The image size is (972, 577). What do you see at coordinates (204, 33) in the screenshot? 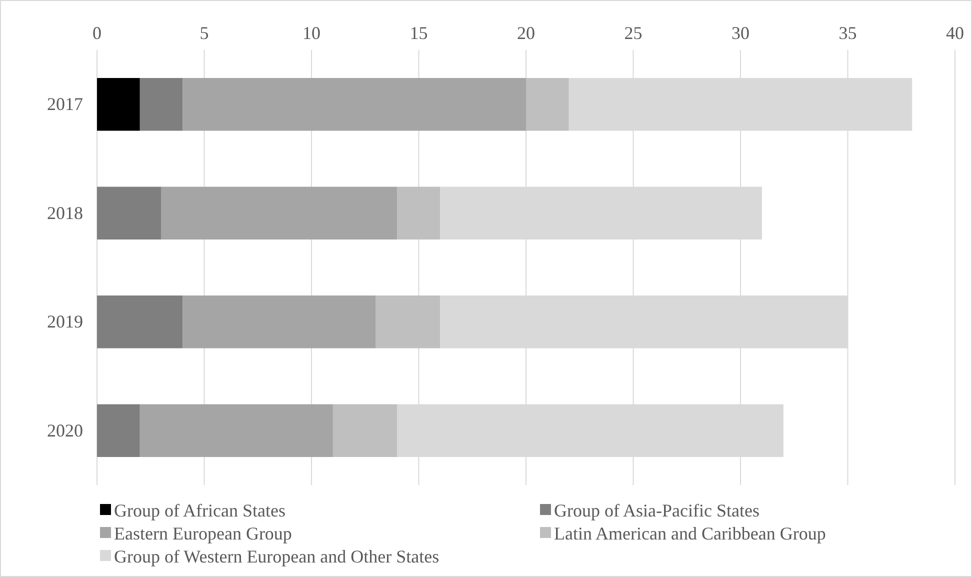
I see `x-tick-label: 5` at bounding box center [204, 33].